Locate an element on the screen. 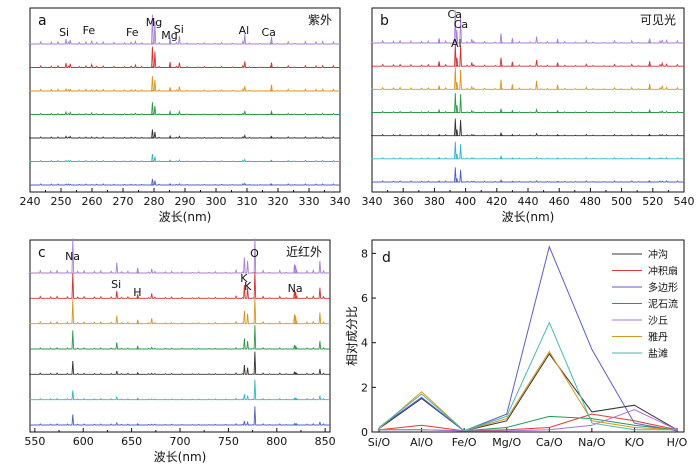  band-label: 紫外 is located at coordinates (320, 20).